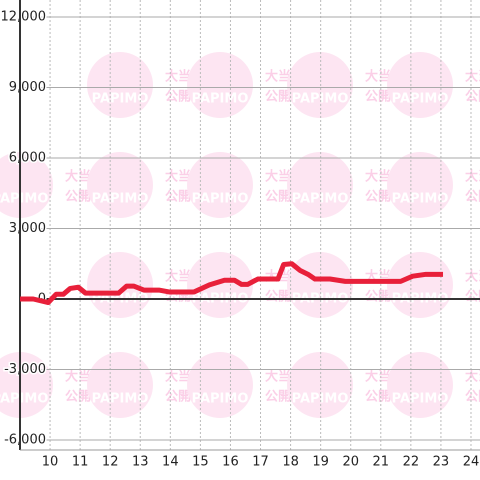 This screenshot has width=480, height=480. I want to click on y-tick-label: -3,000, so click(25, 369).